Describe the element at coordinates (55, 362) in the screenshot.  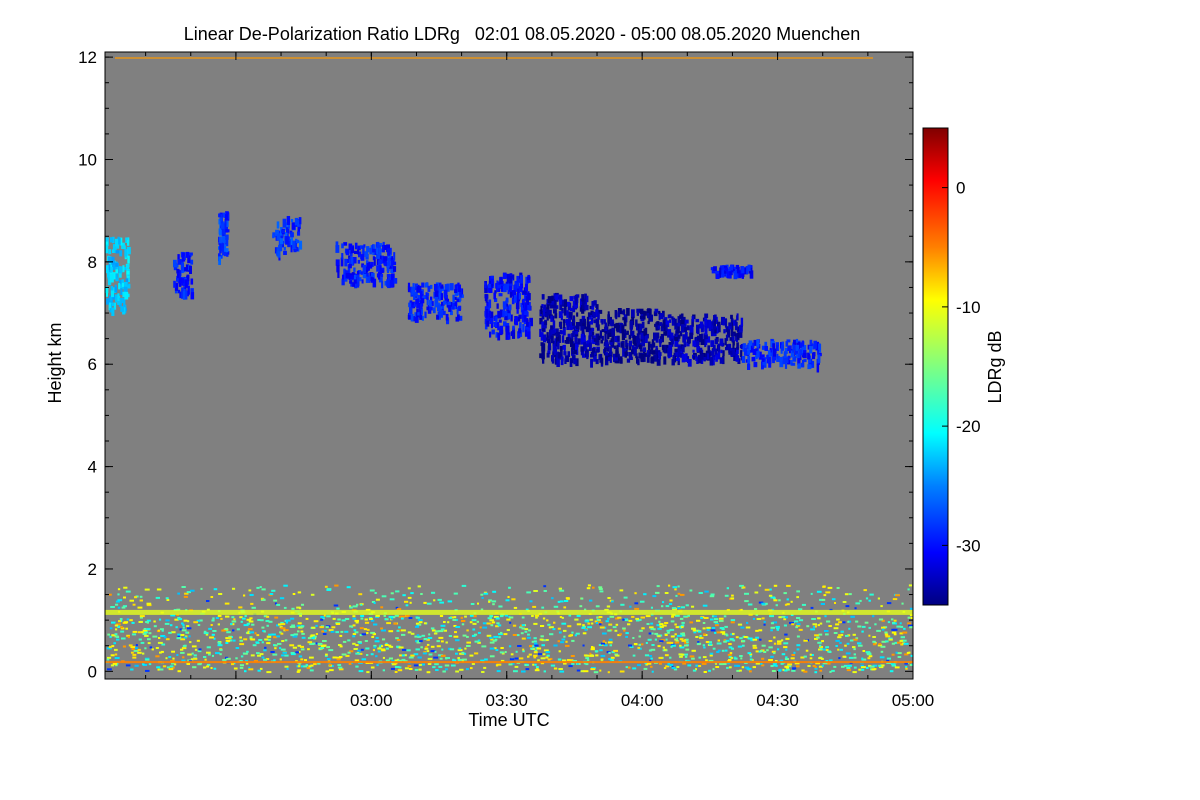
I see `y-axis-label: Height km` at that location.